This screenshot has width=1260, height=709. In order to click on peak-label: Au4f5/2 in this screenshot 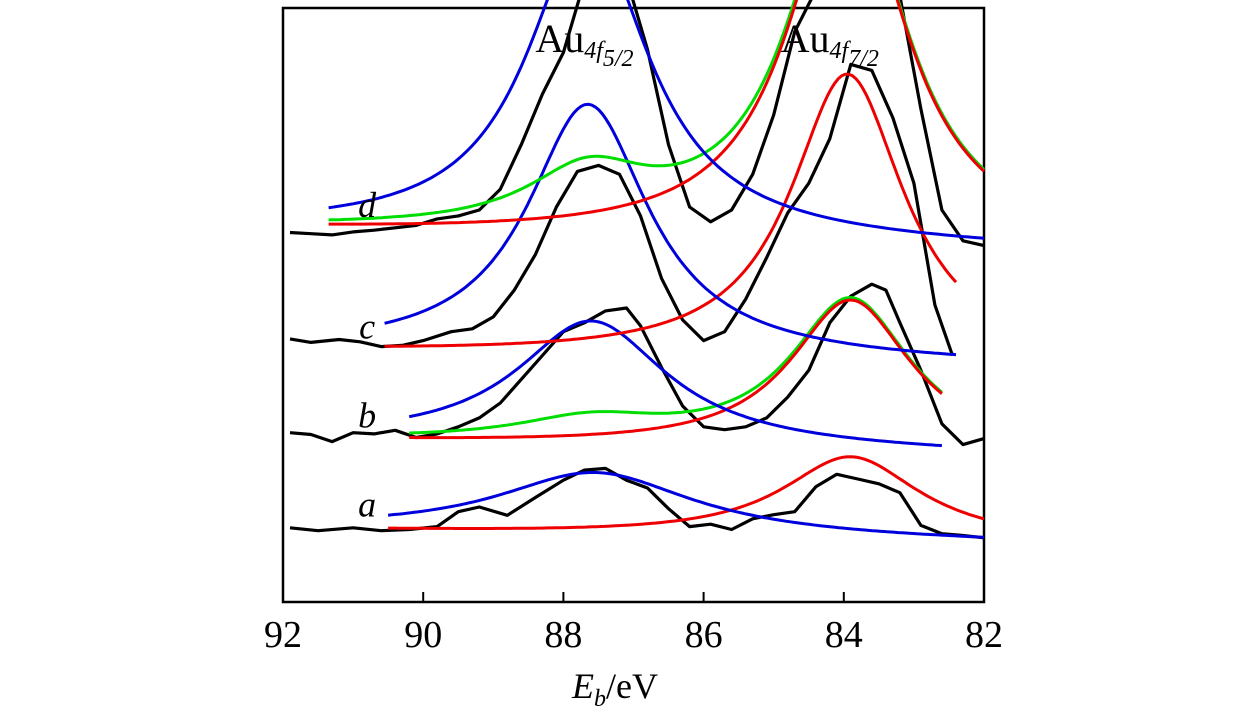, I will do `click(584, 44)`.